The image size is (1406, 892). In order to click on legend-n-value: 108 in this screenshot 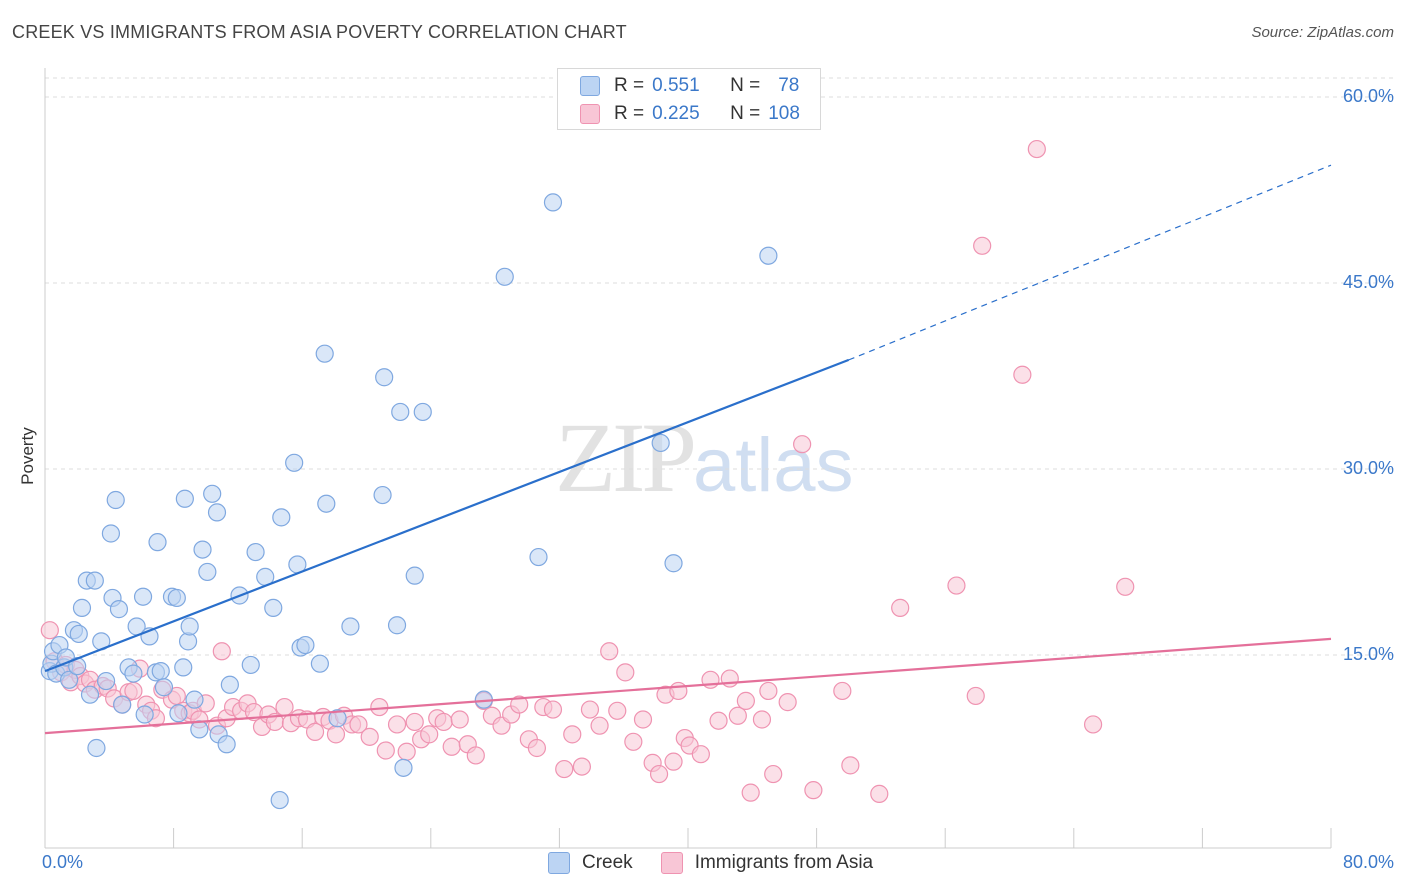, I will do `click(784, 113)`.